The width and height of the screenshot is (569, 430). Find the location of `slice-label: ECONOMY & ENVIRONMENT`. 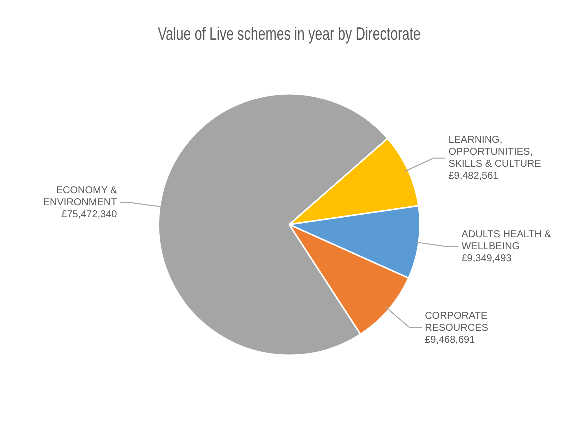

slice-label: ECONOMY & ENVIRONMENT is located at coordinates (80, 197).